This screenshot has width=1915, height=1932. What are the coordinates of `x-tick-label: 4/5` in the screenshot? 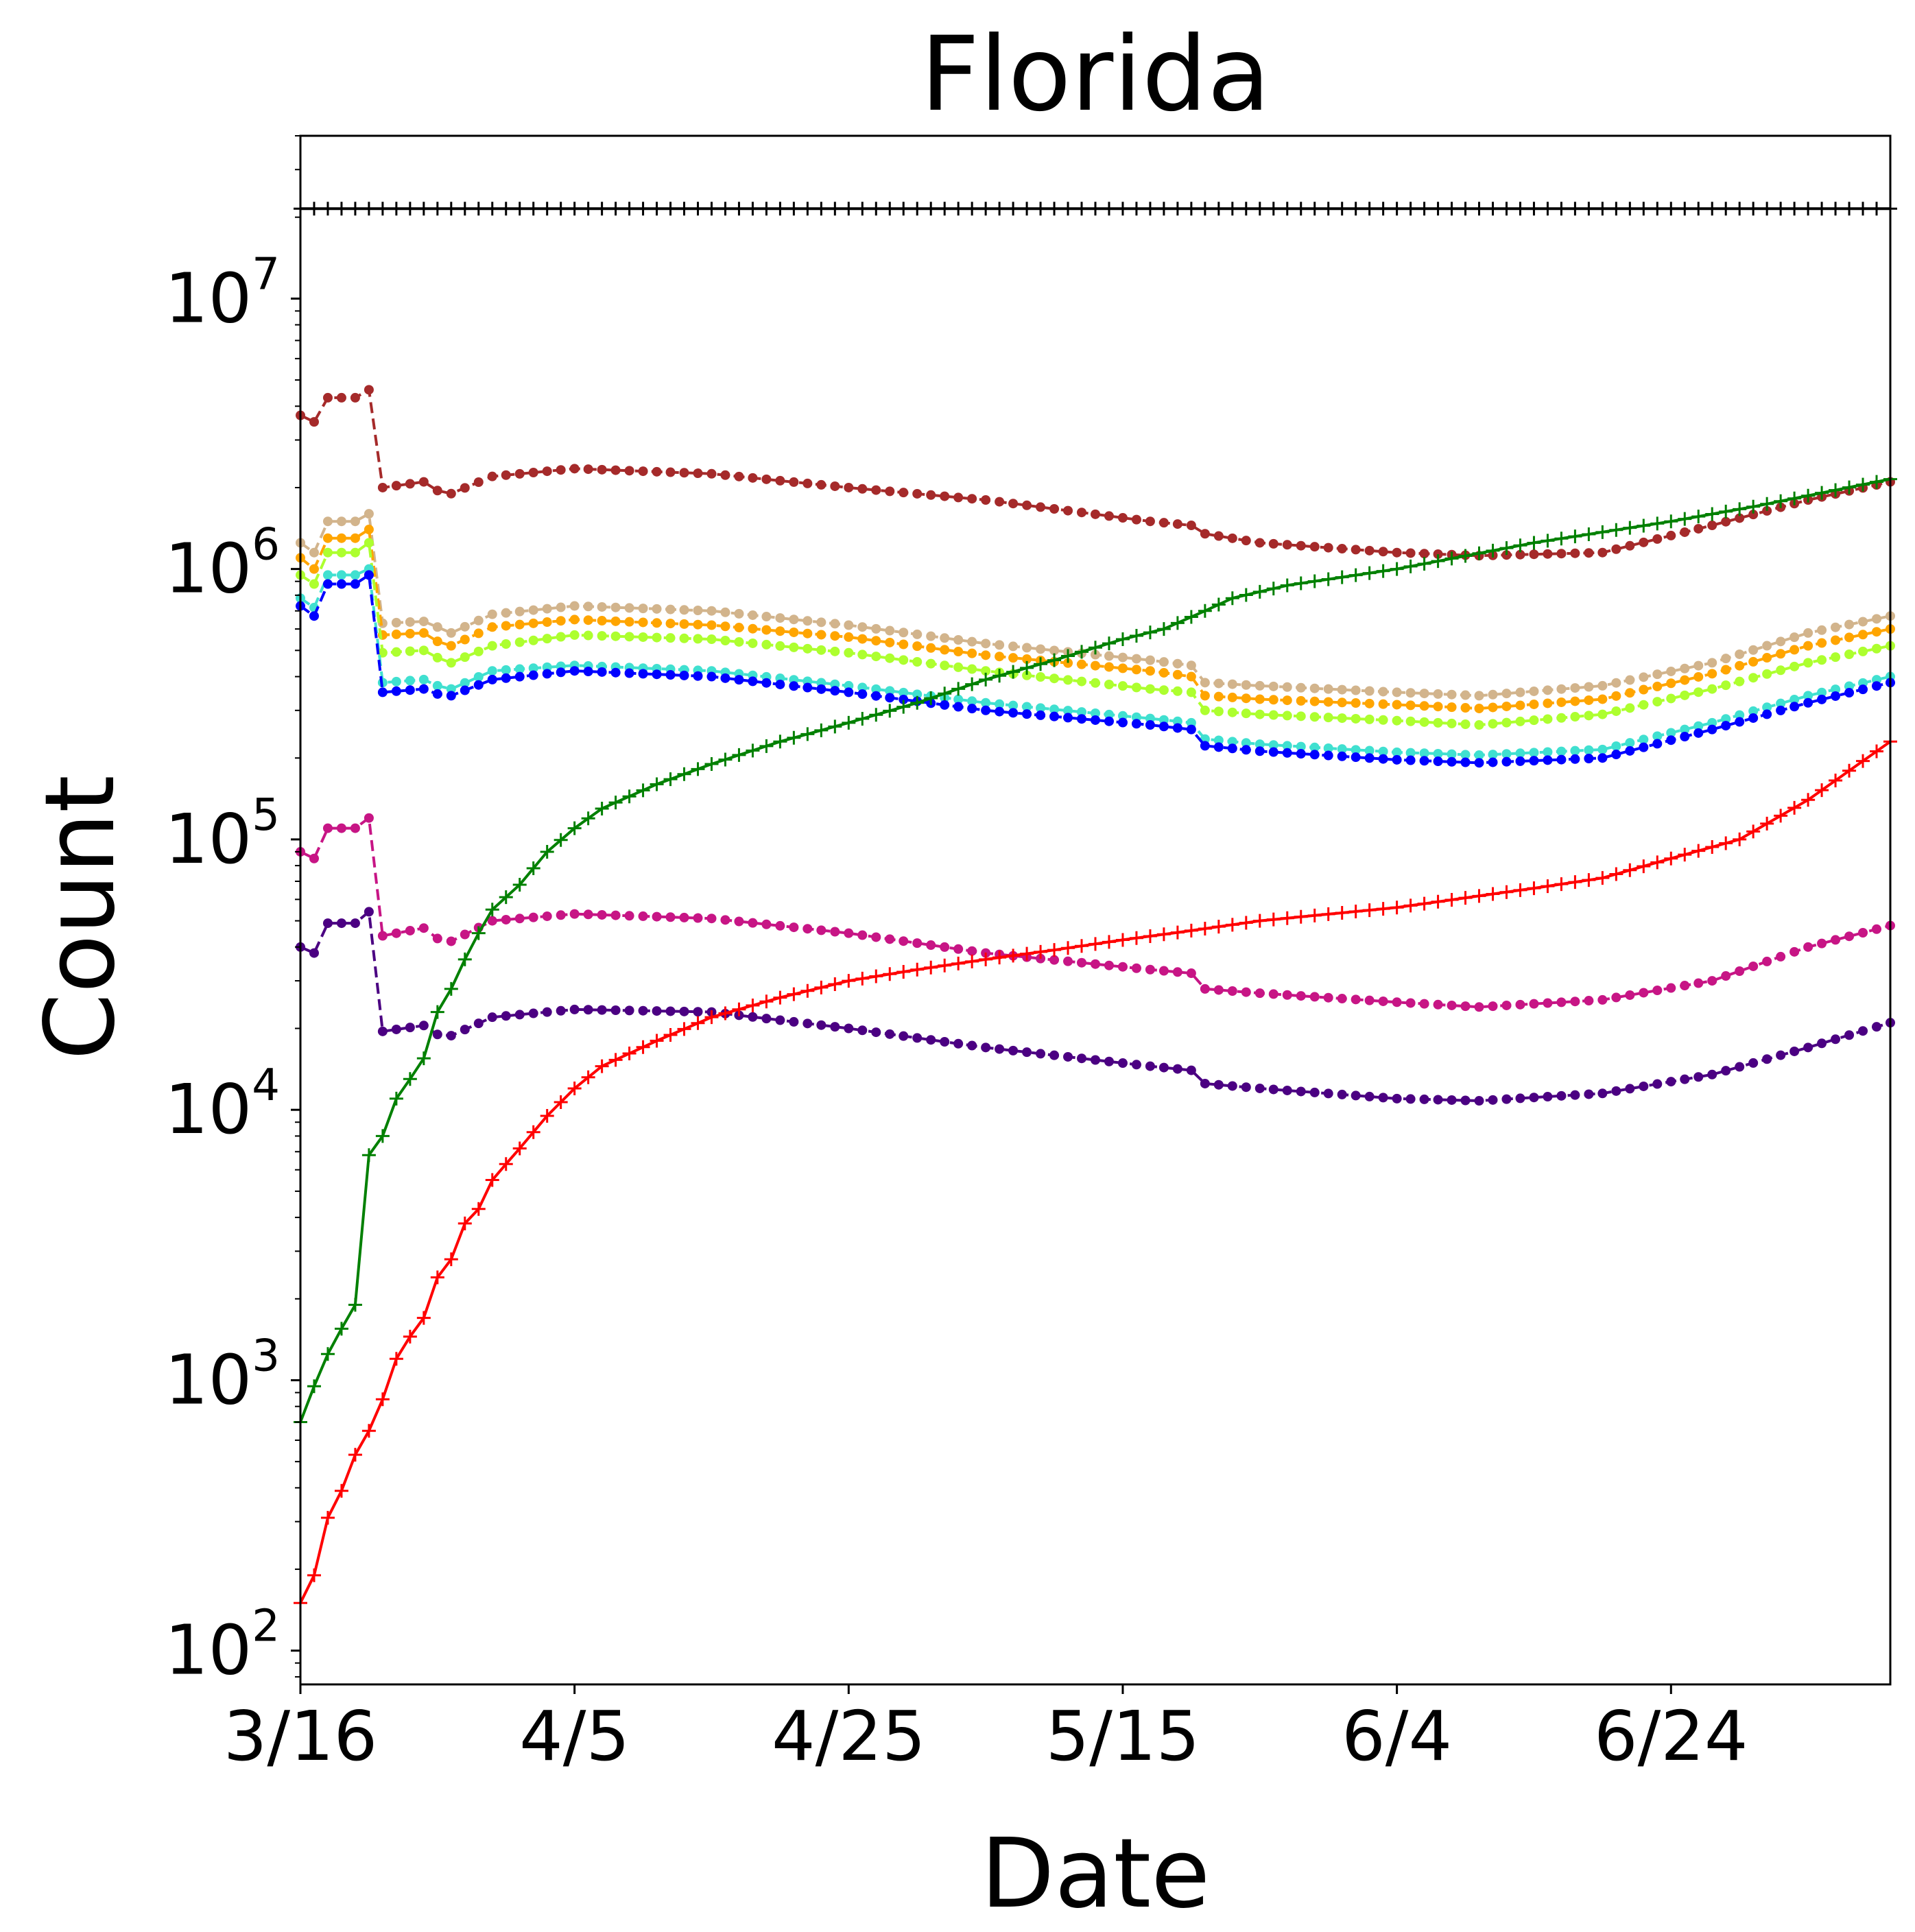 It's located at (574, 1736).